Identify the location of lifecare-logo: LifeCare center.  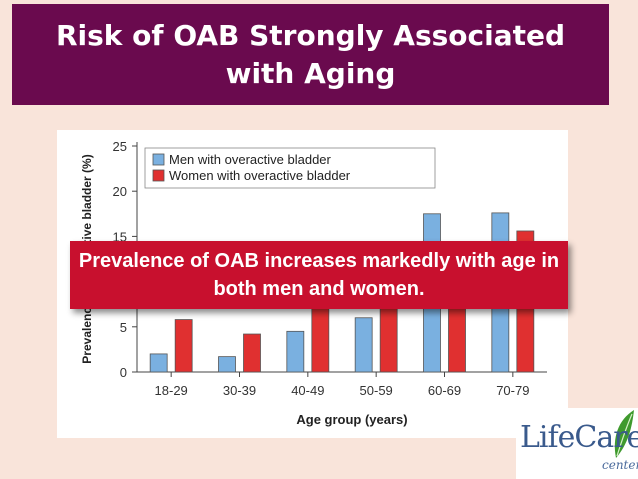
(577, 443).